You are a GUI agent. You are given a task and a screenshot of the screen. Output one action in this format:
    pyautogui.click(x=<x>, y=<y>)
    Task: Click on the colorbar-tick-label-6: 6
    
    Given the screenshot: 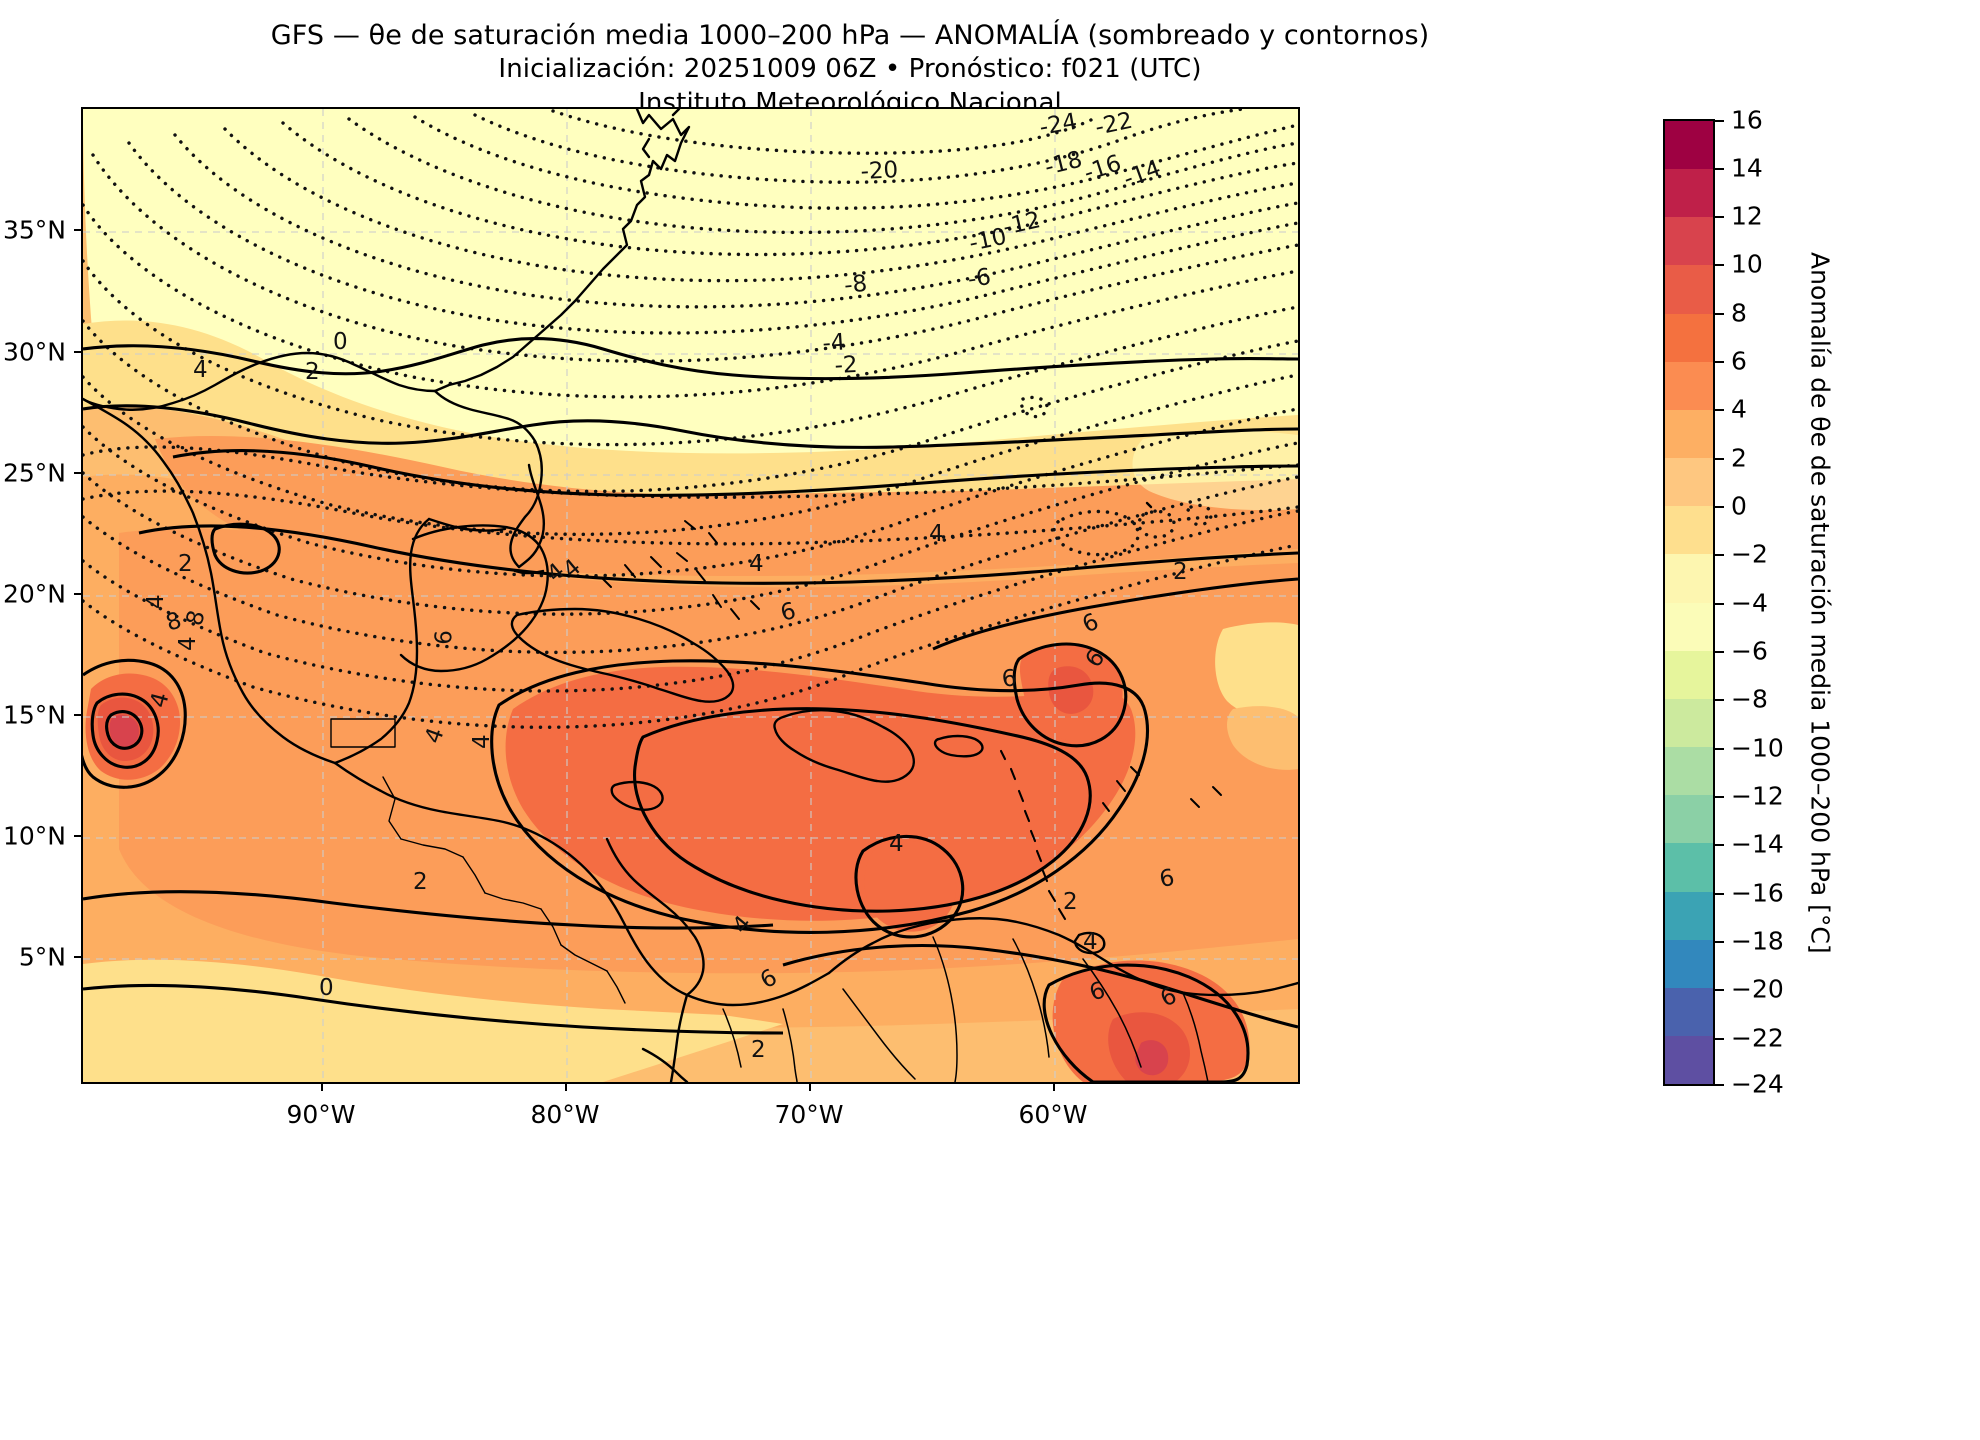 What is the action you would take?
    pyautogui.click(x=1739, y=361)
    